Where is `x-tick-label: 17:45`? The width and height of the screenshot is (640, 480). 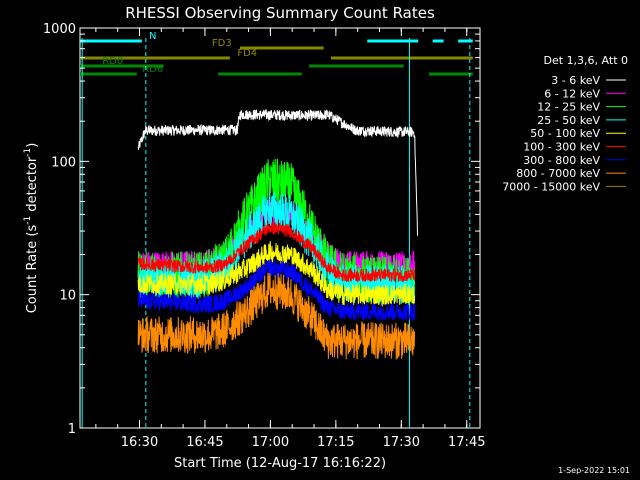
x-tick-label: 17:45 is located at coordinates (466, 442).